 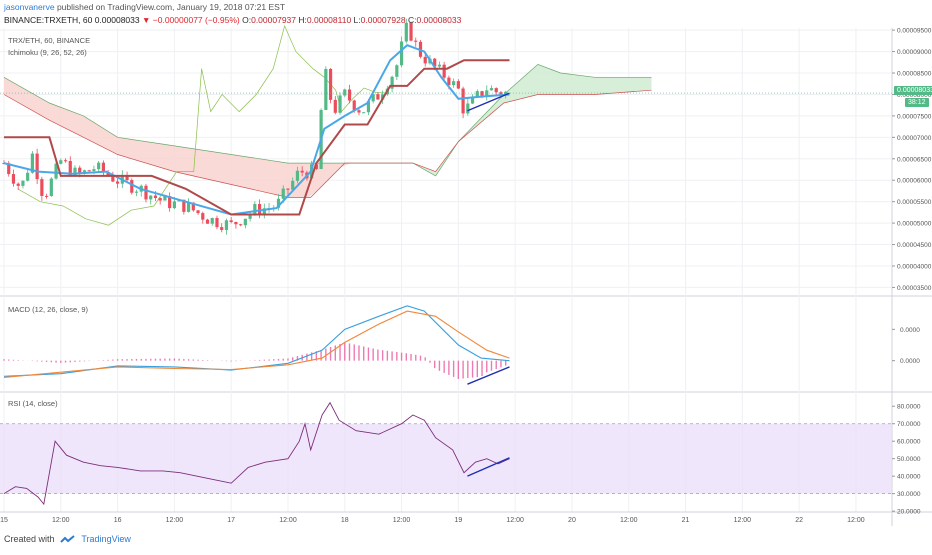 What do you see at coordinates (910, 361) in the screenshot?
I see `macd-tick-label: 0.0000` at bounding box center [910, 361].